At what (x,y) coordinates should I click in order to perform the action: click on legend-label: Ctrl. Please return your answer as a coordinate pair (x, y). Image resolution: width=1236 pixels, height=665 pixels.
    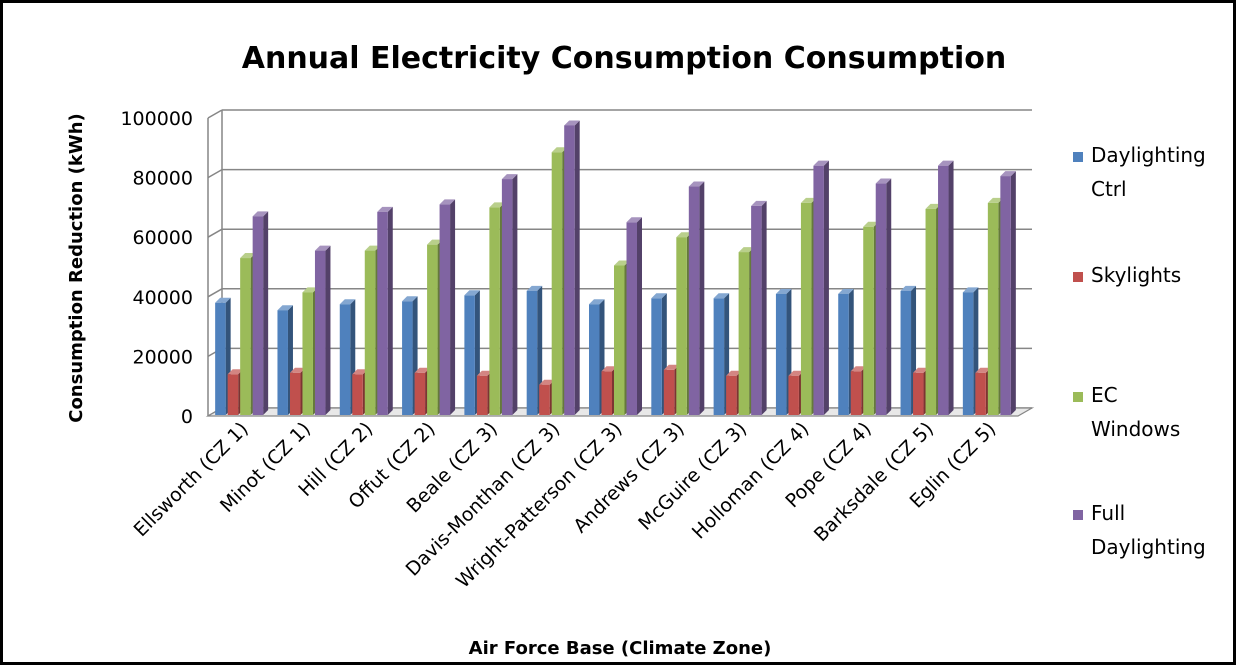
    Looking at the image, I should click on (1109, 189).